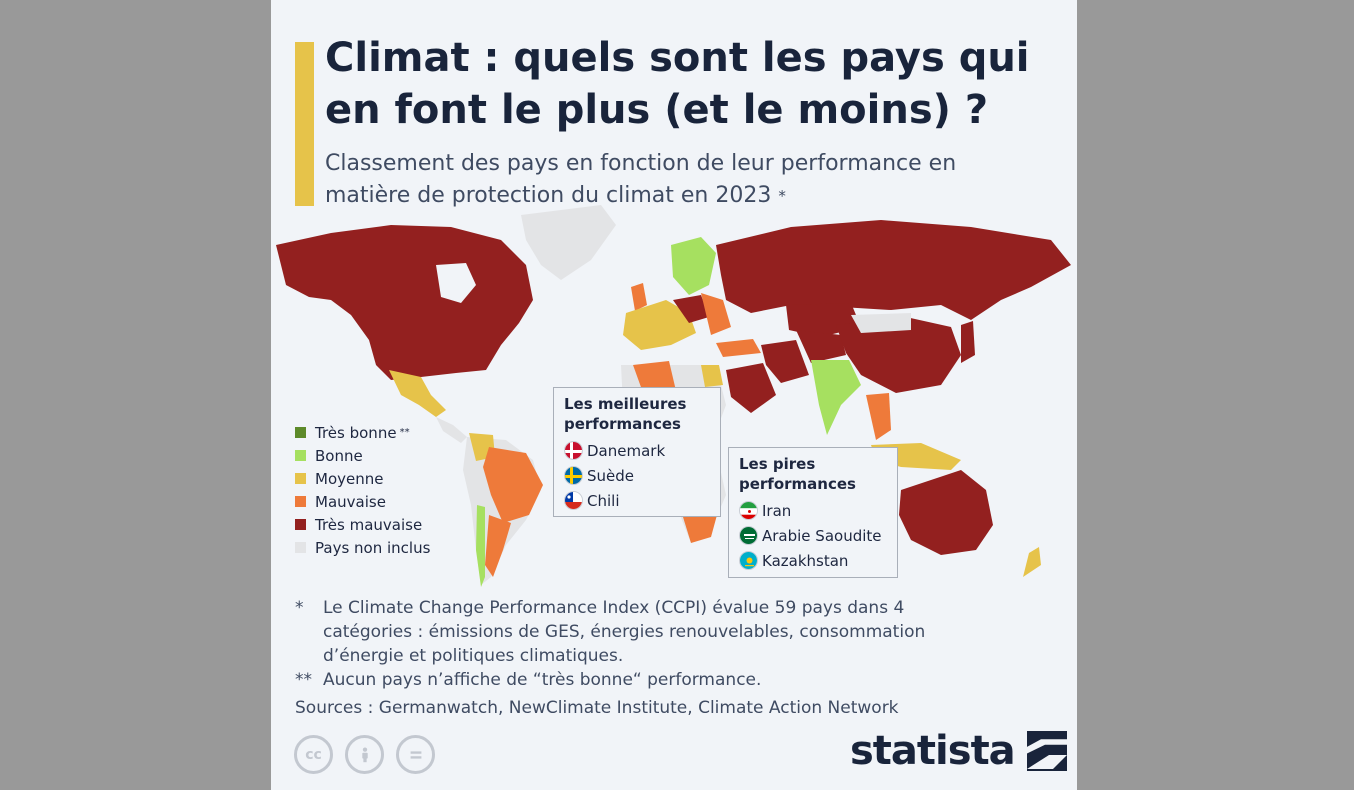 The height and width of the screenshot is (790, 1354). What do you see at coordinates (659, 325) in the screenshot?
I see `western-europe` at bounding box center [659, 325].